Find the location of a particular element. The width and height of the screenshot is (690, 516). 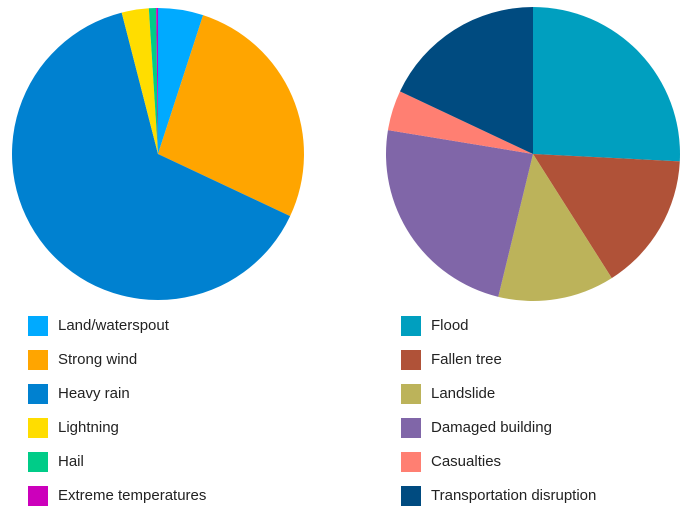

legend-label: Heavy rain is located at coordinates (94, 393).